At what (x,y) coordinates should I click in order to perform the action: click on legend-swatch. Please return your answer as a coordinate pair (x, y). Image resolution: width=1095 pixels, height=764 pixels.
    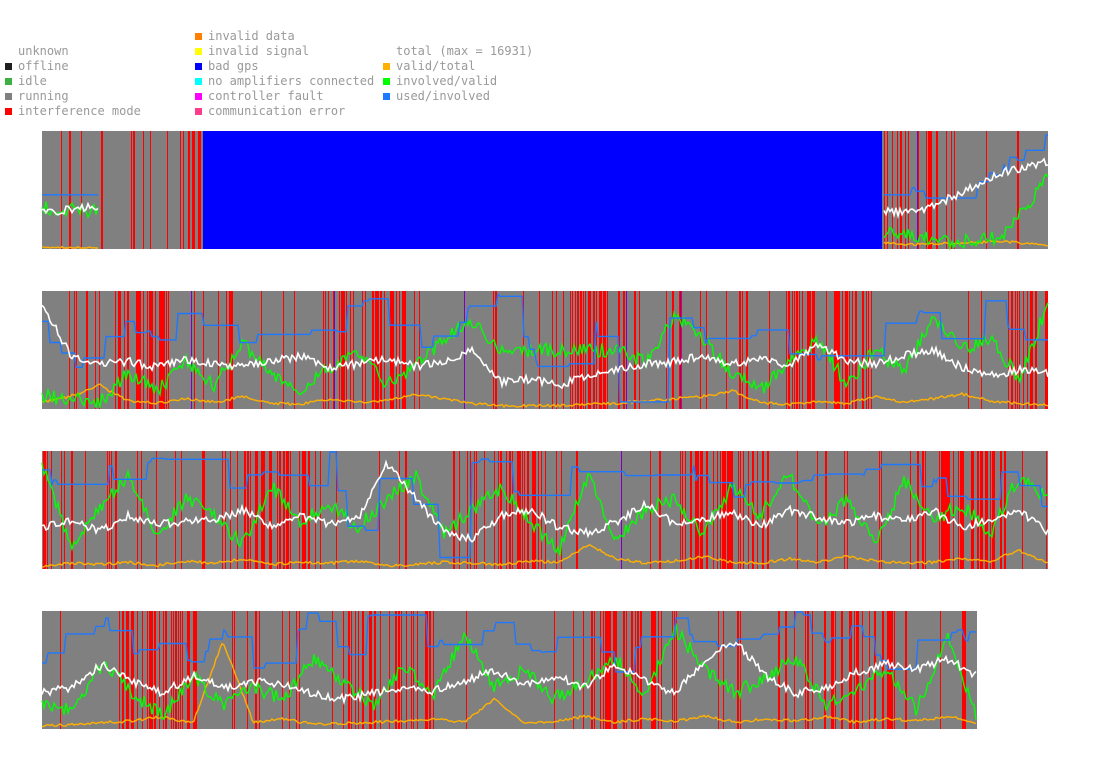
    Looking at the image, I should click on (198, 111).